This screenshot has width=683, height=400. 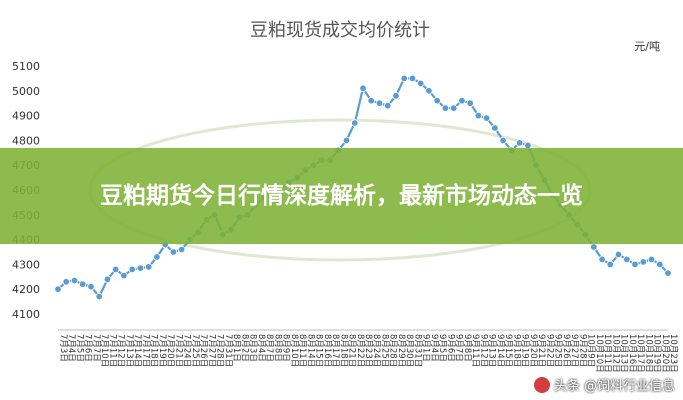 I want to click on x-tick-label: 10月18日, so click(x=648, y=353).